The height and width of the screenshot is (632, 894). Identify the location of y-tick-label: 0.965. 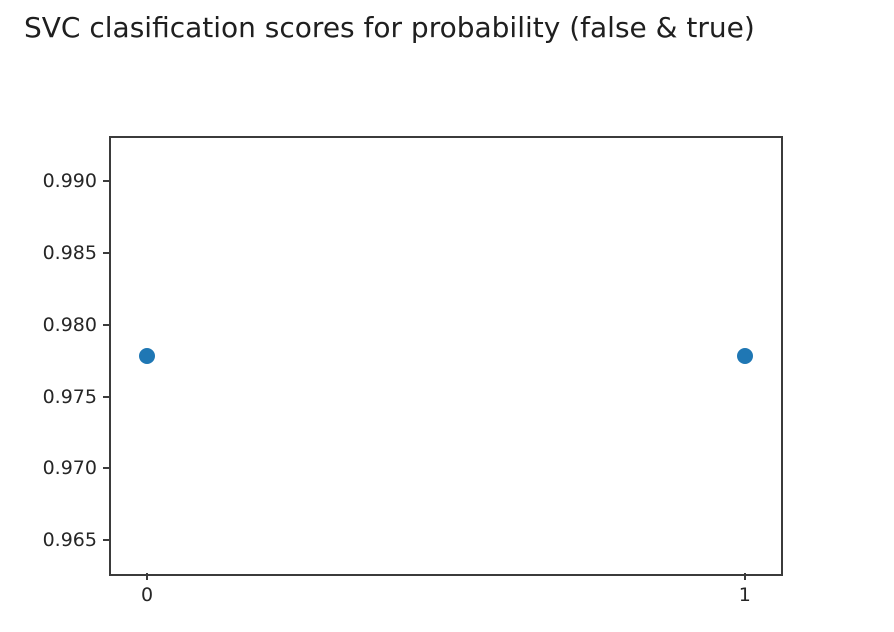
(69, 540).